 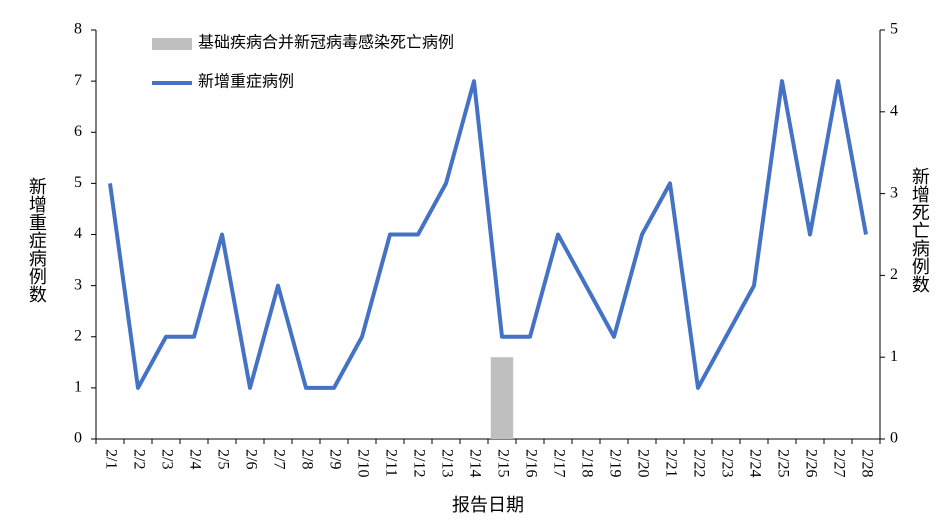 I want to click on x-tick-label: 2/12, so click(x=418, y=463).